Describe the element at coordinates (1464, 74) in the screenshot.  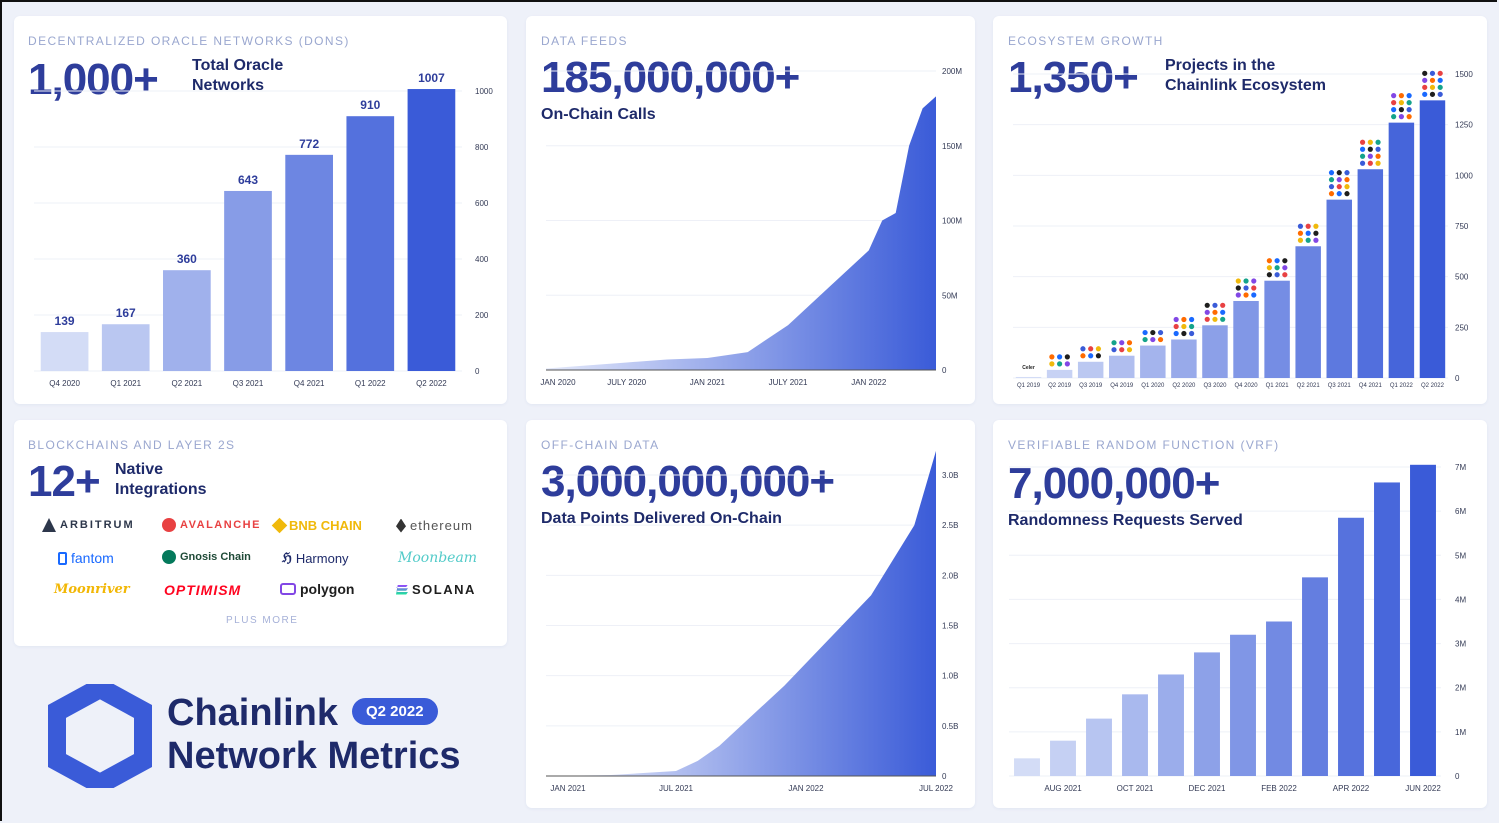
I see `y-tick-label: 1500` at that location.